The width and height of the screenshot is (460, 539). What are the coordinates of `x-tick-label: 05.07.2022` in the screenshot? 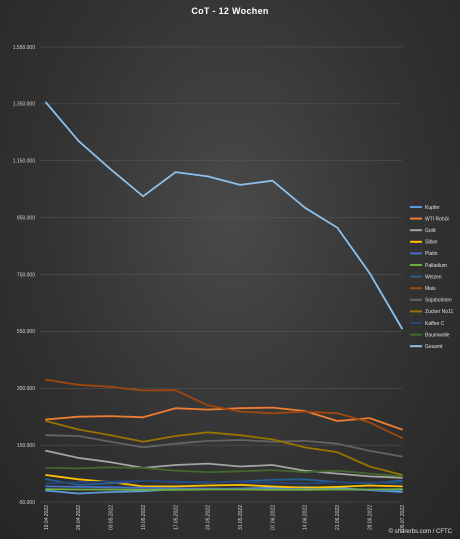 It's located at (403, 517).